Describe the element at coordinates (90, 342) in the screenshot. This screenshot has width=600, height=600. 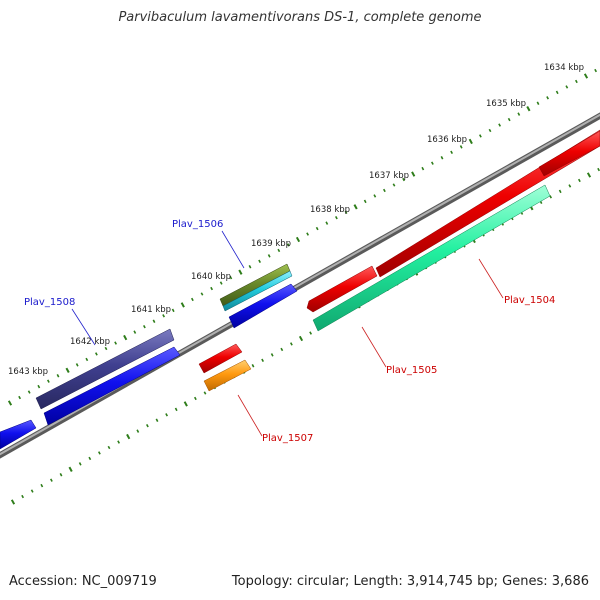
I see `tick-label-1642: 1642 kbp` at that location.